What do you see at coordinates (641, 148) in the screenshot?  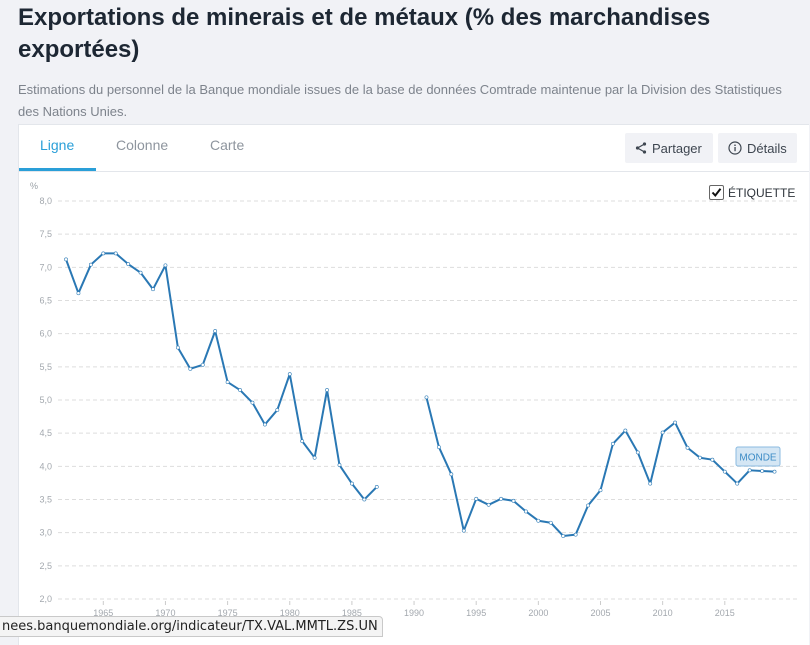 I see `share-icon` at bounding box center [641, 148].